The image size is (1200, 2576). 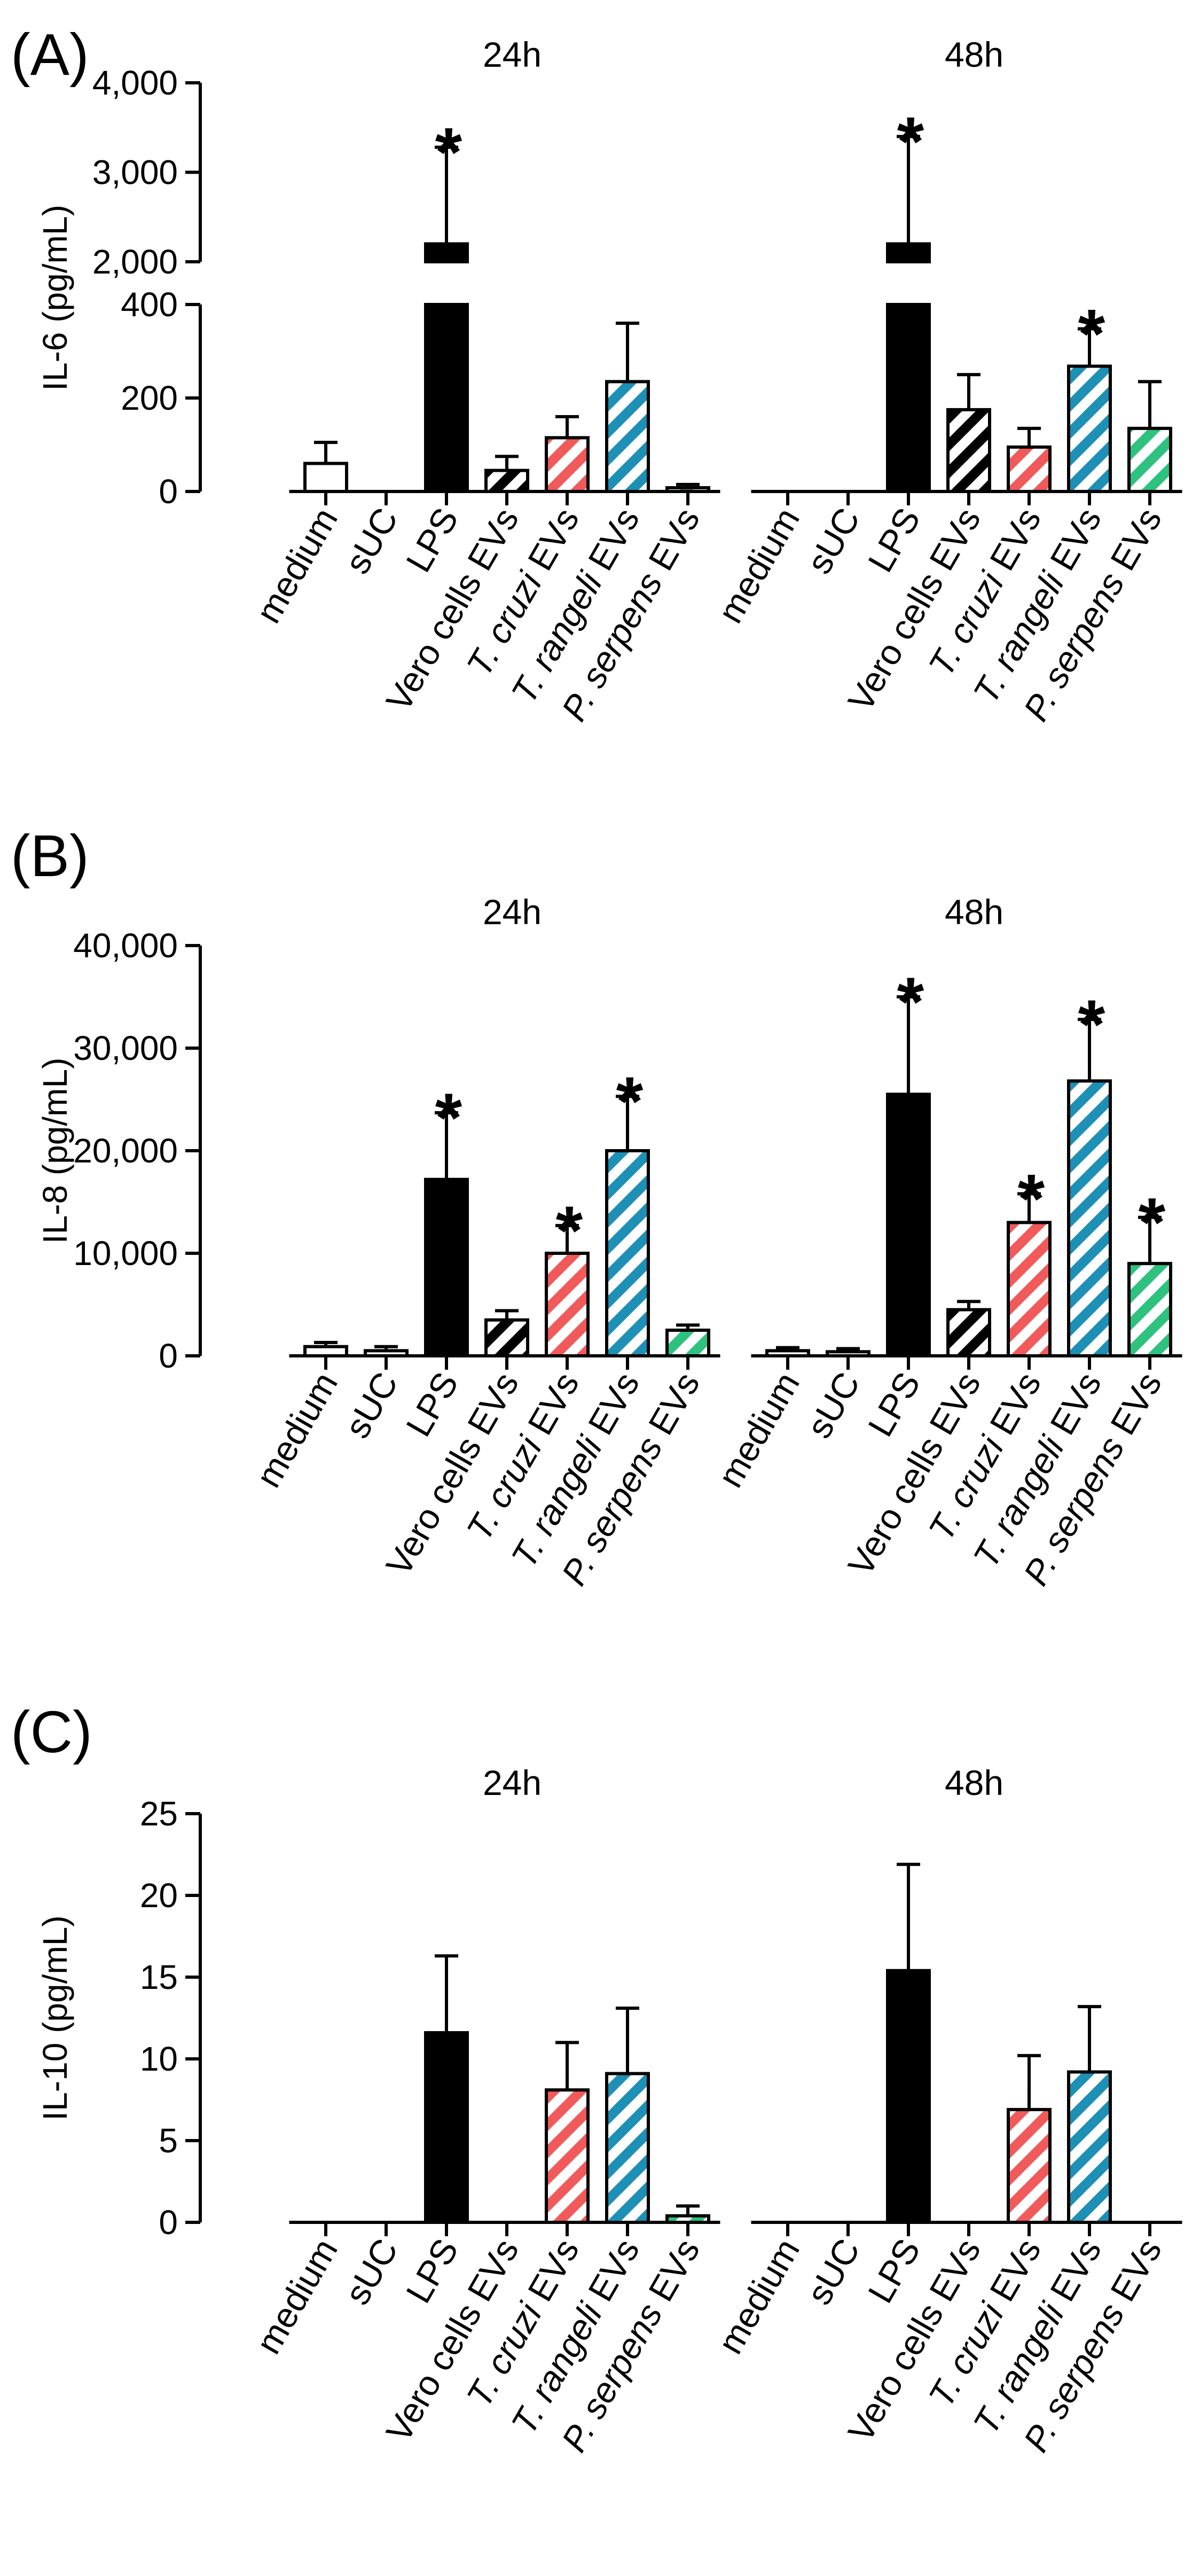 I want to click on y-tick-label: 25, so click(x=159, y=1813).